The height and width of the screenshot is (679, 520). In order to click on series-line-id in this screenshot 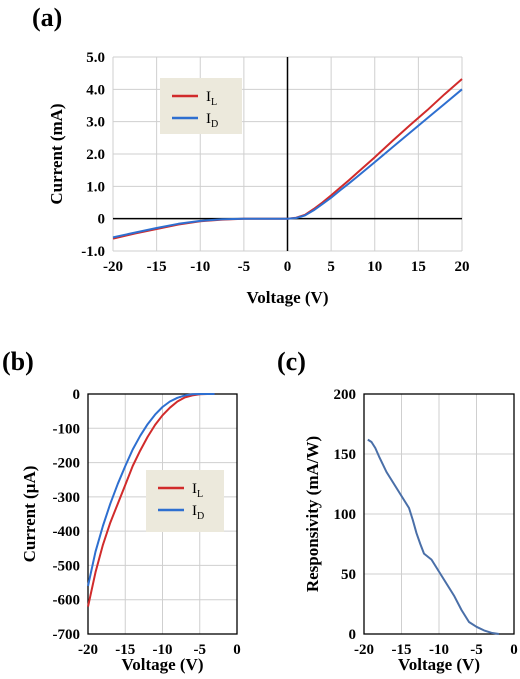, I will do `click(151, 490)`.